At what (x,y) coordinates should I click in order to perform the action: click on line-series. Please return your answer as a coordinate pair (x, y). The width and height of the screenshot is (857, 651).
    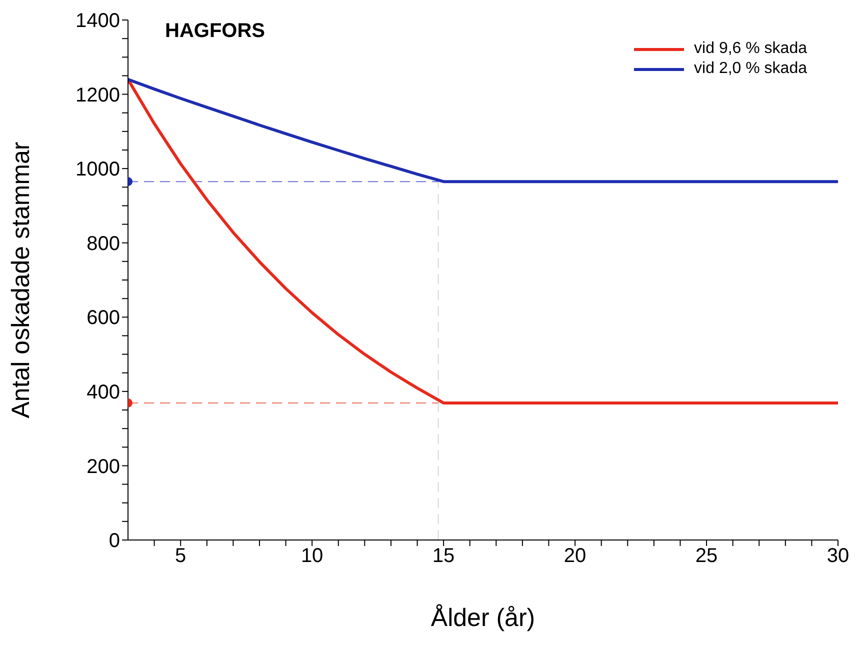
    Looking at the image, I should click on (483, 131).